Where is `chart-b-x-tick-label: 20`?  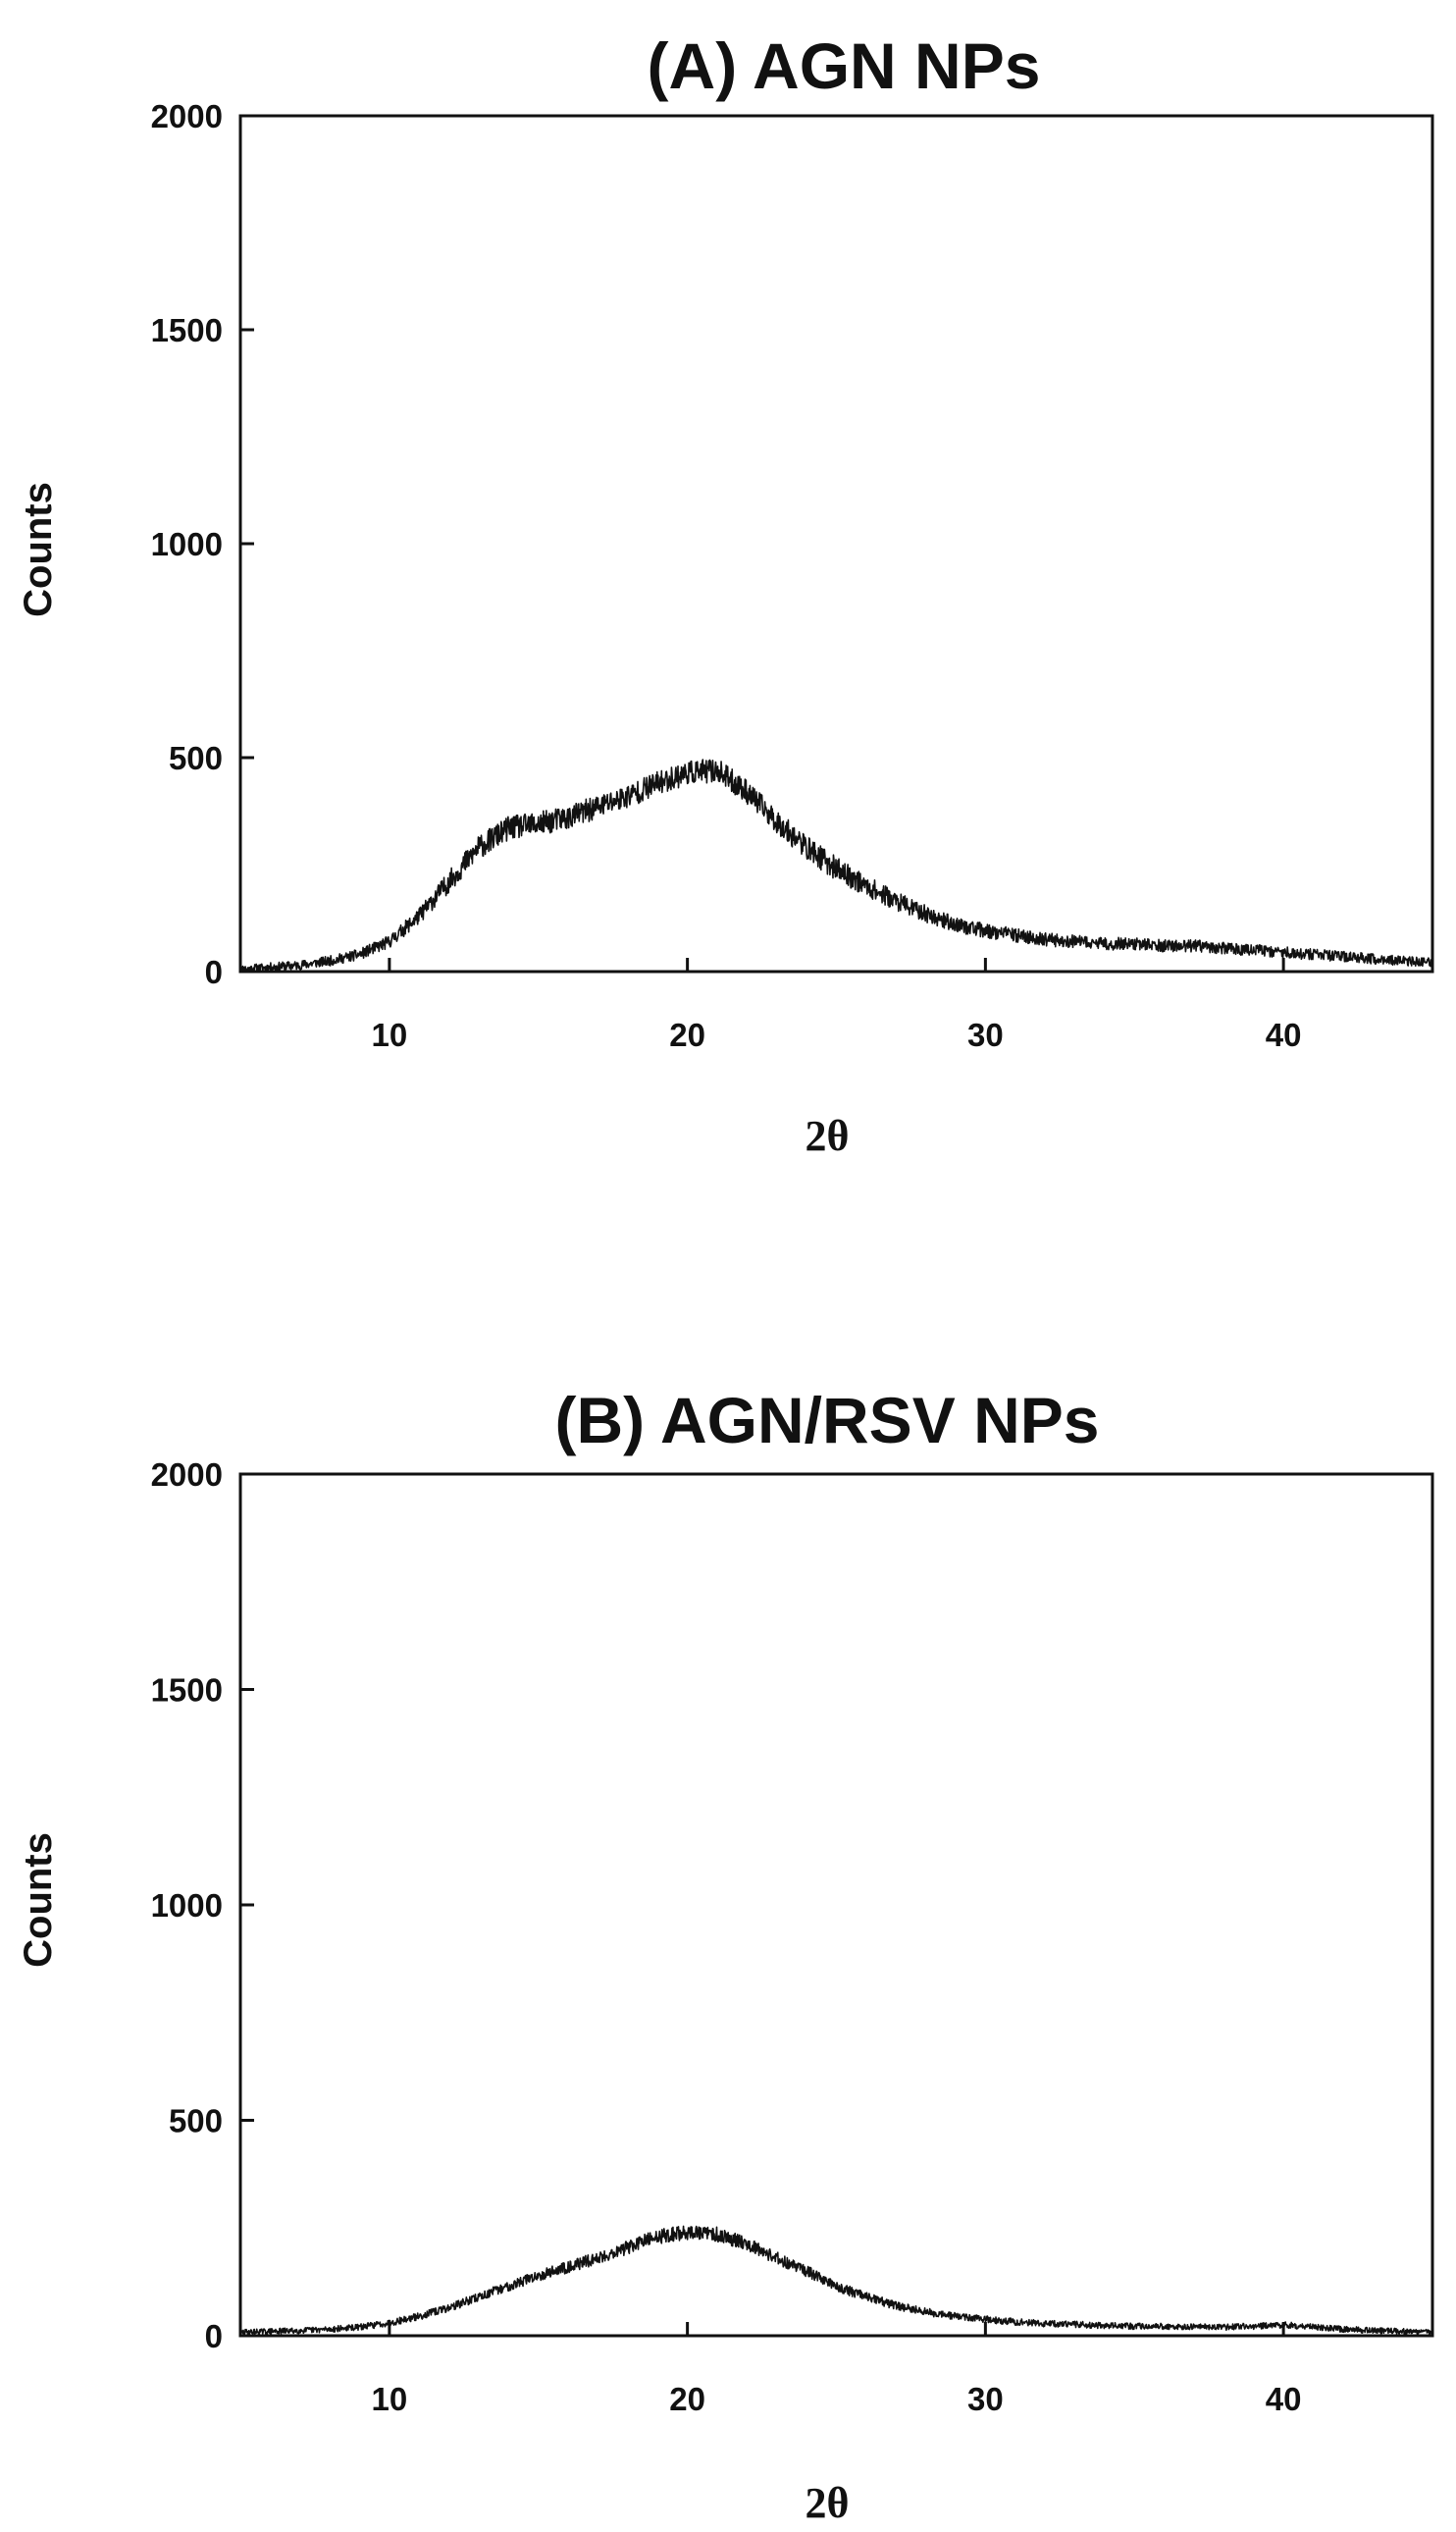
chart-b-x-tick-label: 20 is located at coordinates (687, 2399).